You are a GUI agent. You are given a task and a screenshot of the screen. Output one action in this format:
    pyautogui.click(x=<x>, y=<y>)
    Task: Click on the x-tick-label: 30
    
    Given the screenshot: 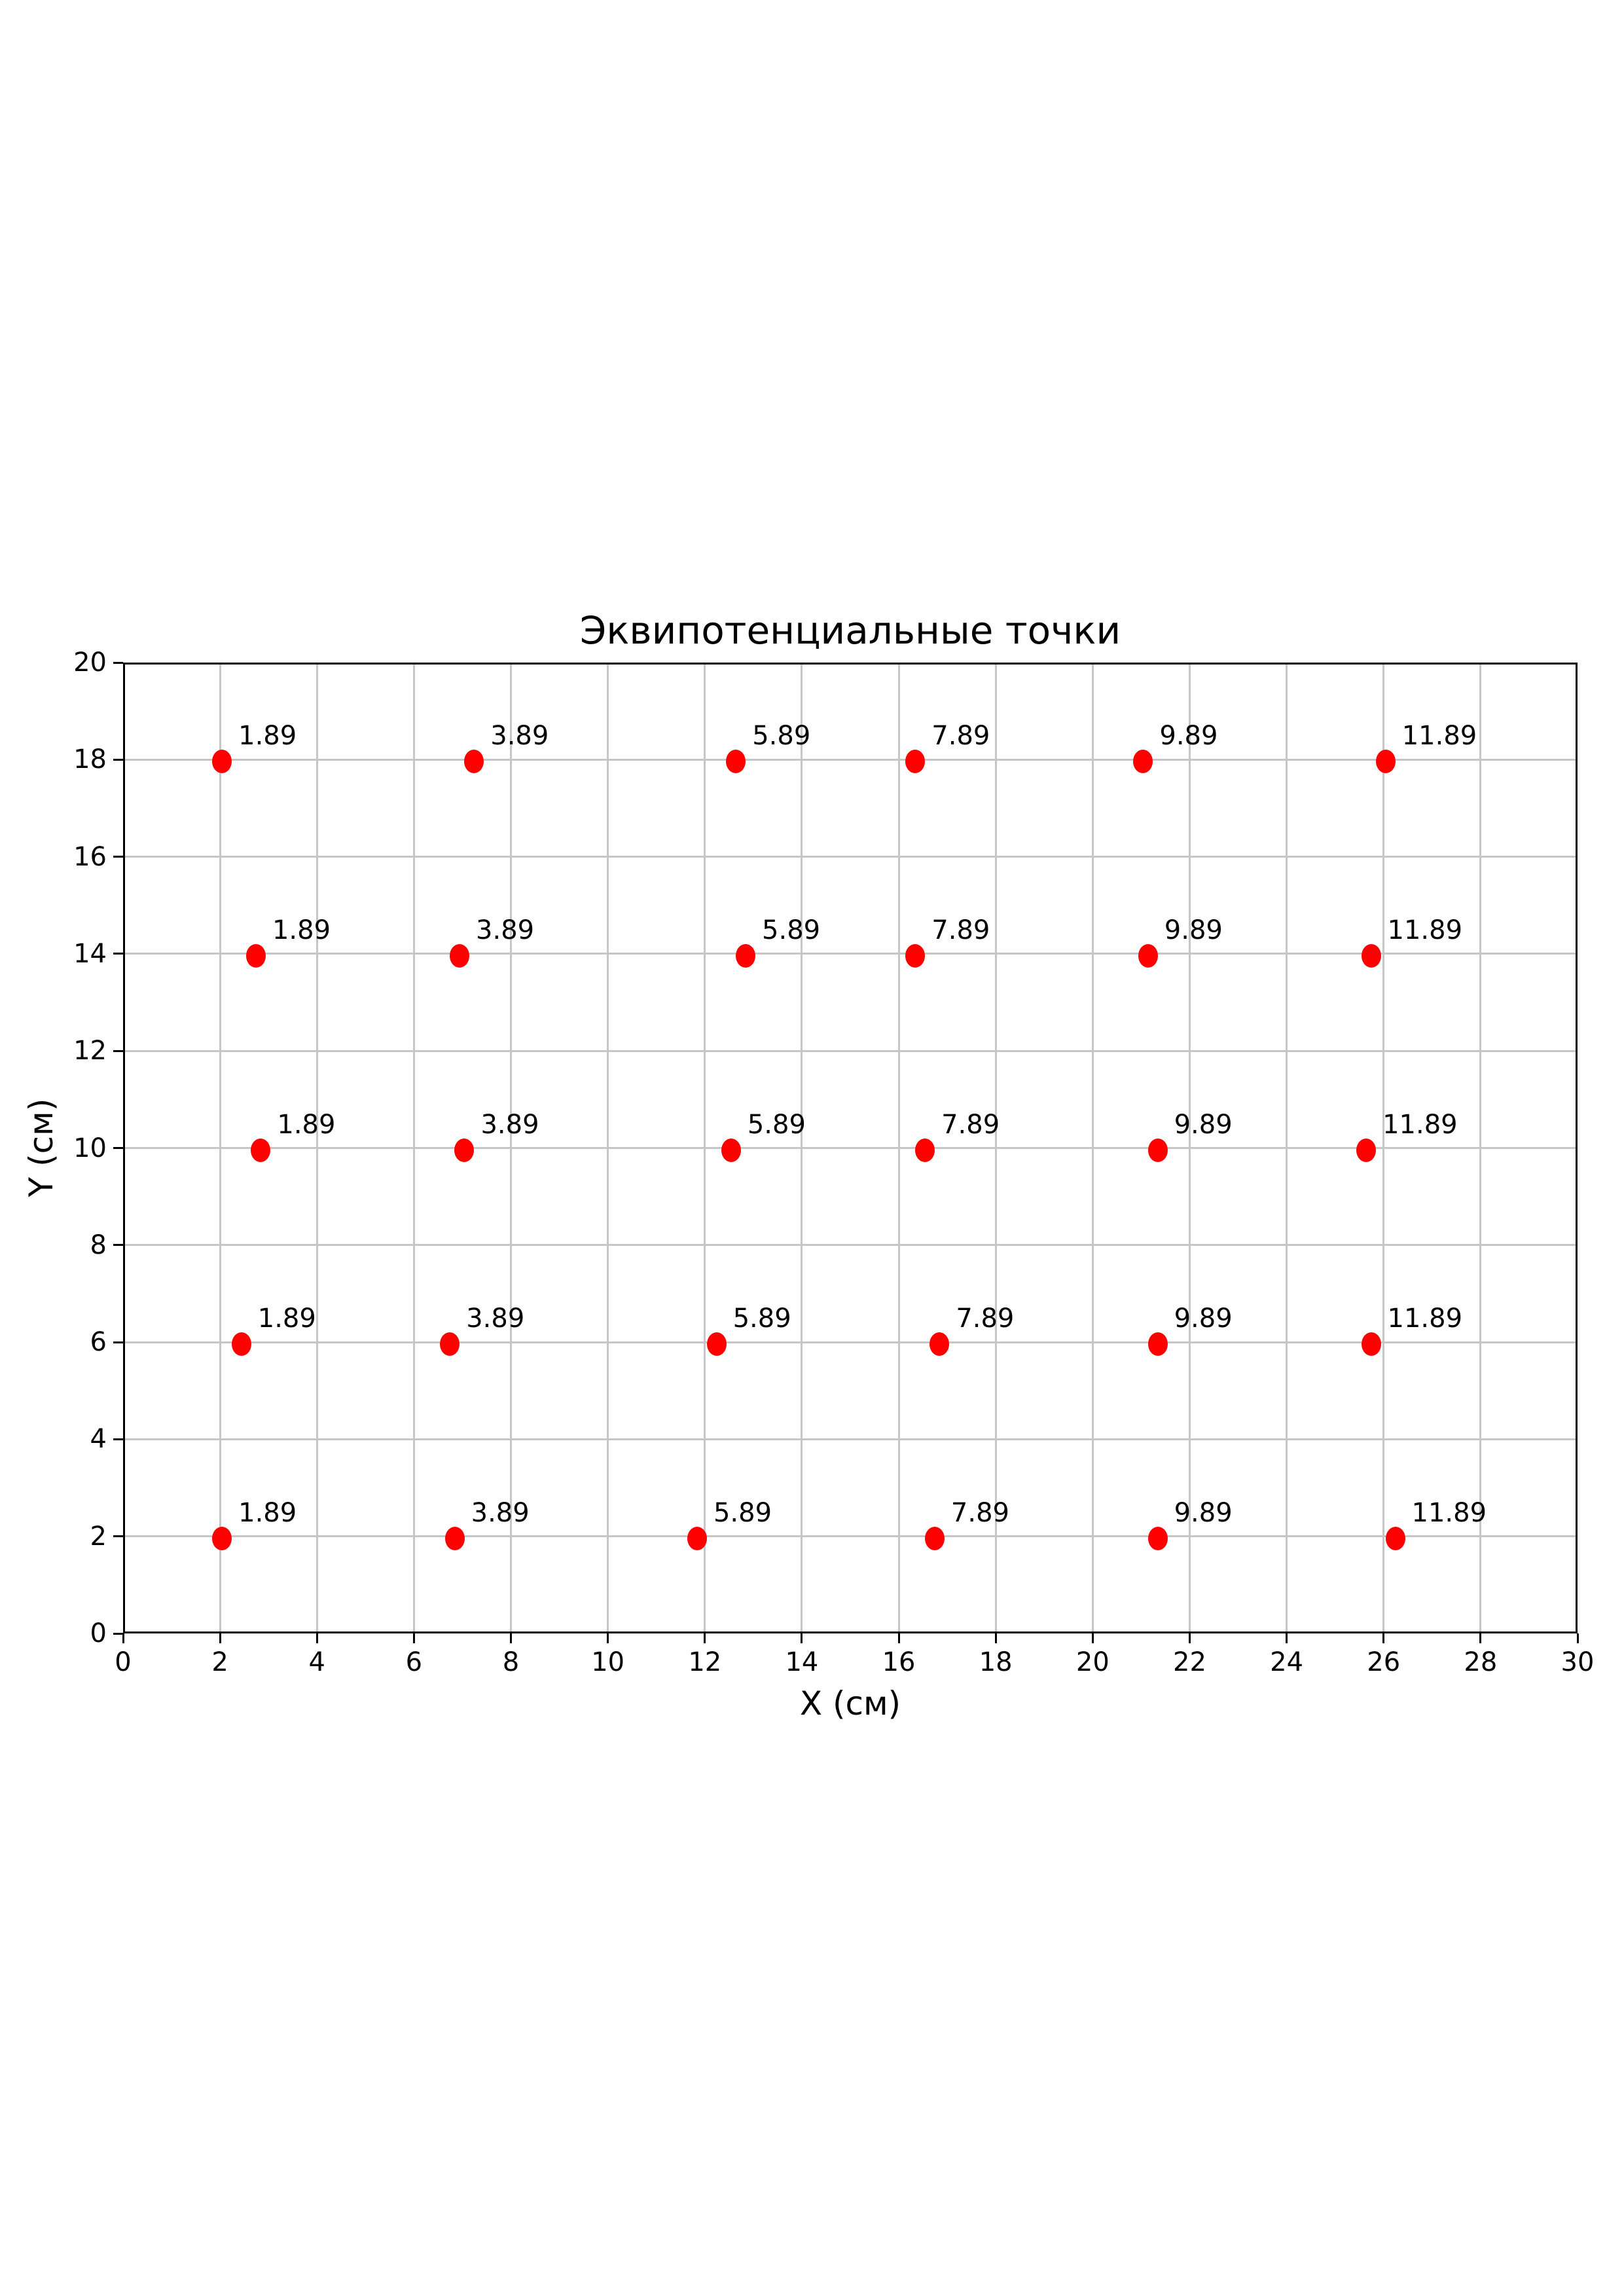 What is the action you would take?
    pyautogui.click(x=1578, y=1662)
    